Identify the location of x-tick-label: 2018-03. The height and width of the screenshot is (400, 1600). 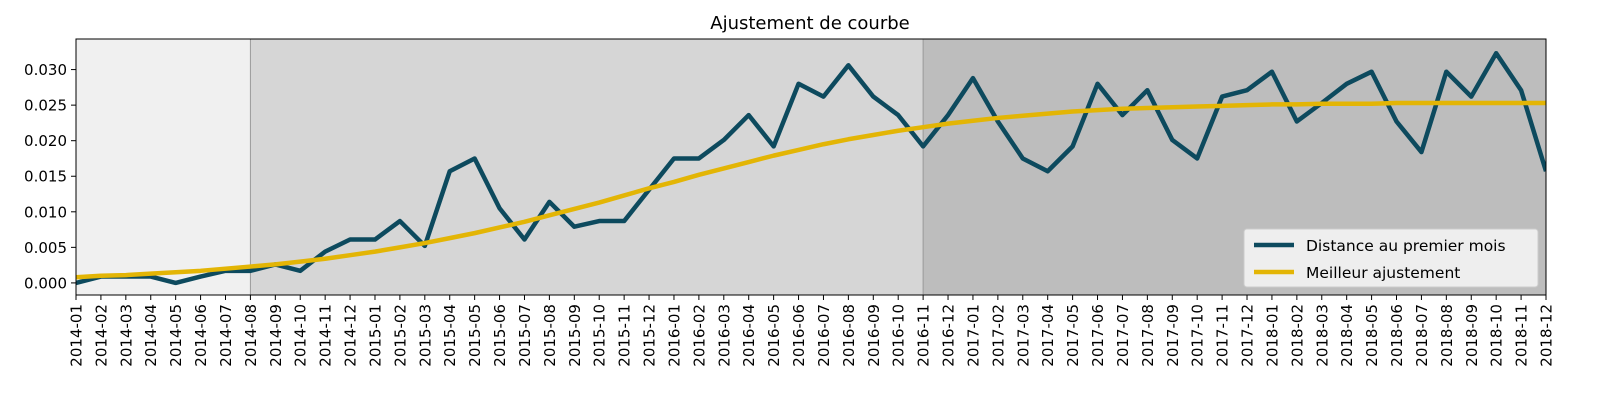
(1322, 335).